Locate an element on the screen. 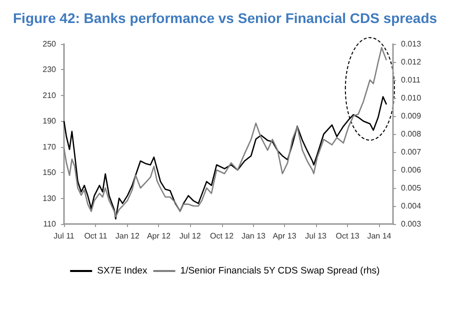 This screenshot has width=450, height=327. y-tick-label: 130 is located at coordinates (49, 198).